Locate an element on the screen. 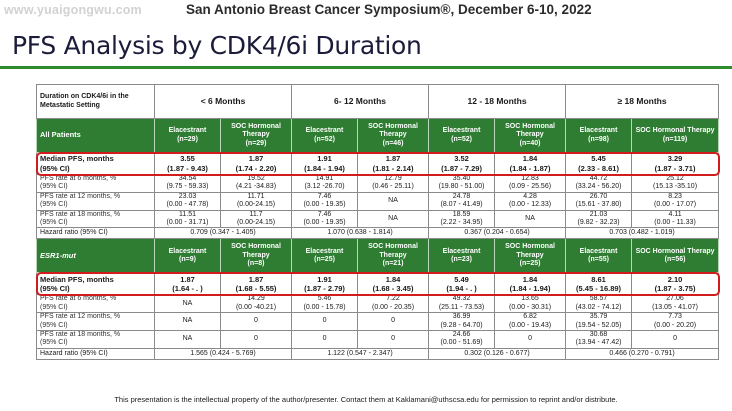 This screenshot has height=411, width=732. median-cell: 3.29 (1.87 - 3.71) is located at coordinates (675, 163).